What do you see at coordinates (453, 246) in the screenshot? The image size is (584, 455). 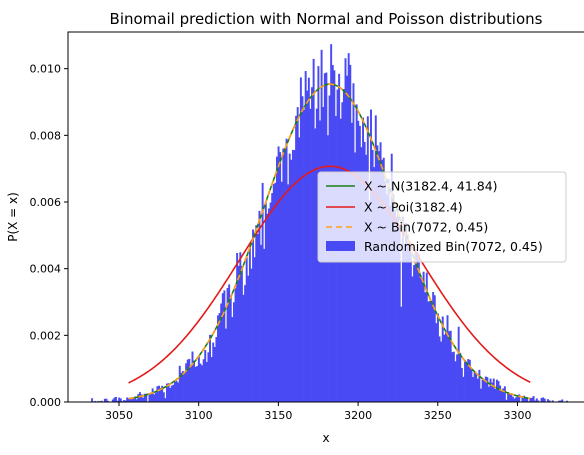 I see `legend-label-histogram: Randomized Bin(7072, 0.45)` at bounding box center [453, 246].